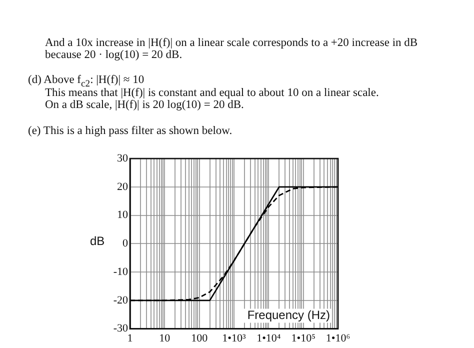 This screenshot has width=474, height=348. I want to click on text: This means that |H(f)| is constant and equal to about 10 on a linear scale., so click(212, 93).